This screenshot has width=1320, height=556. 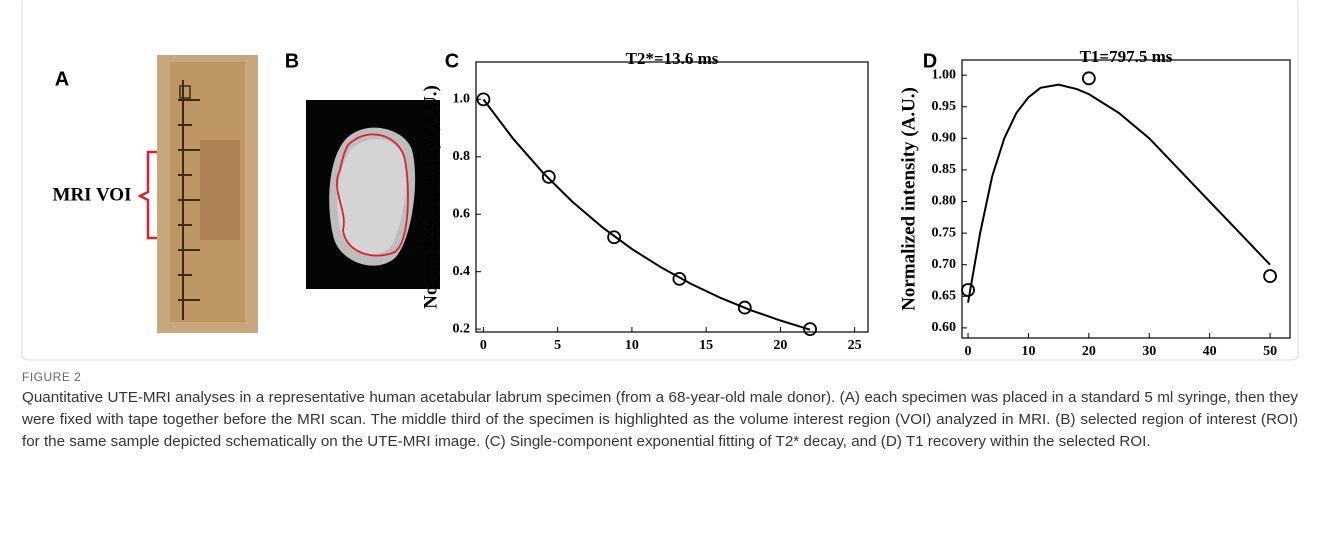 I want to click on x-tick-label: 30, so click(x=1149, y=351).